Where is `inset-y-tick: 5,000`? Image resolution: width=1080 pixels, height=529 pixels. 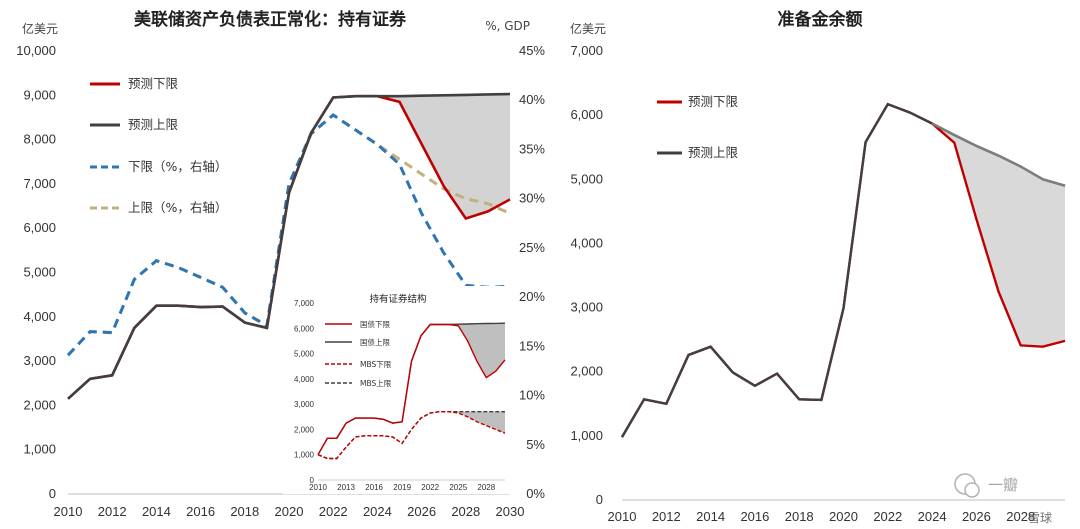 inset-y-tick: 5,000 is located at coordinates (304, 354).